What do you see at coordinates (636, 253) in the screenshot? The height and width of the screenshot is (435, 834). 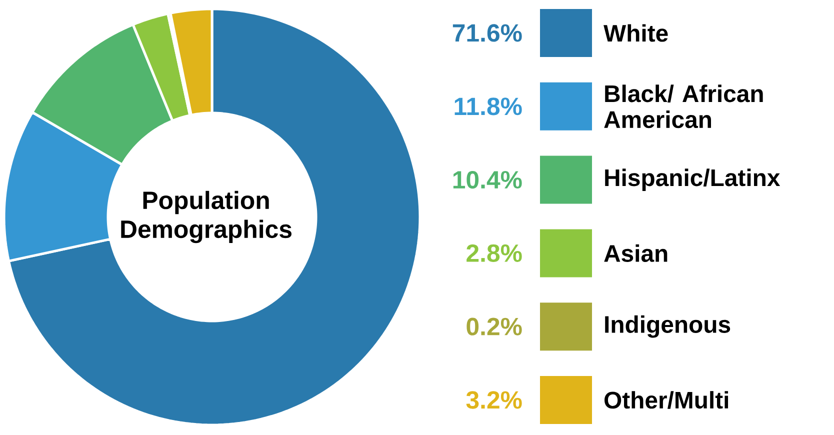 I see `legend-label: Asian` at bounding box center [636, 253].